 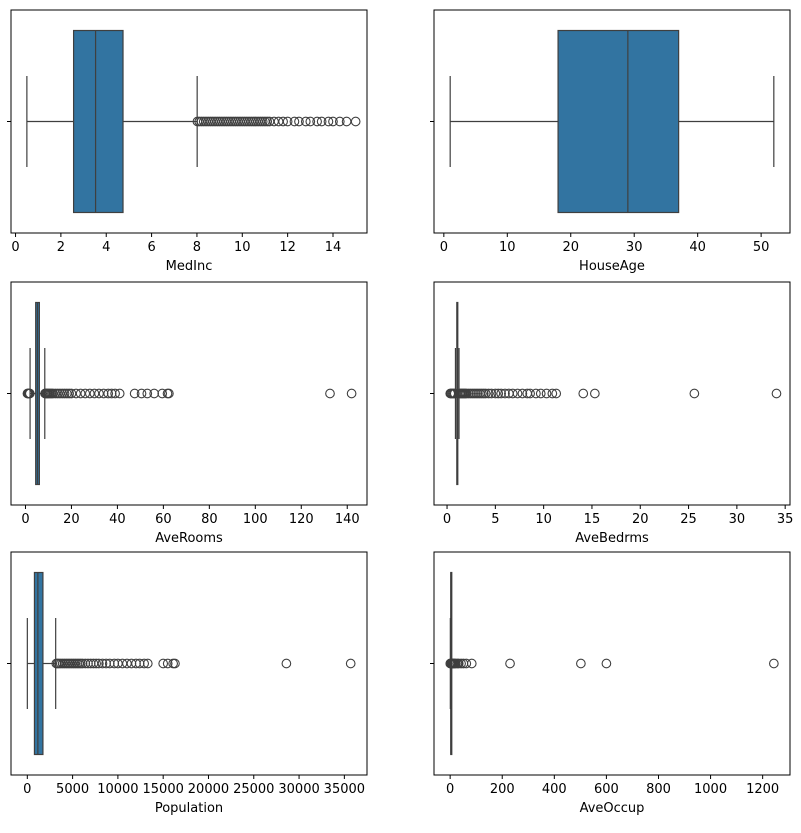 What do you see at coordinates (450, 789) in the screenshot?
I see `aveoccup-x-tick-label: 0` at bounding box center [450, 789].